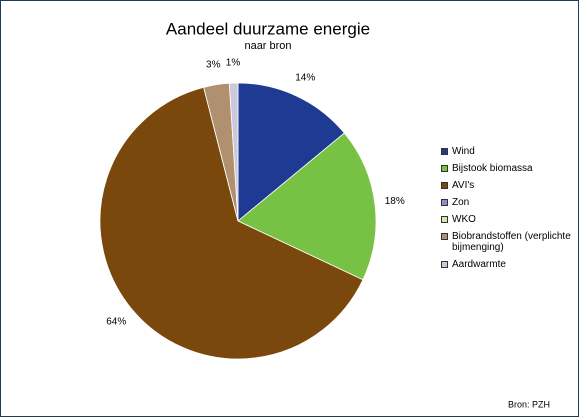 Image resolution: width=579 pixels, height=417 pixels. I want to click on legend-label: Biobrandstoffen (verplichte bijmenging), so click(511, 242).